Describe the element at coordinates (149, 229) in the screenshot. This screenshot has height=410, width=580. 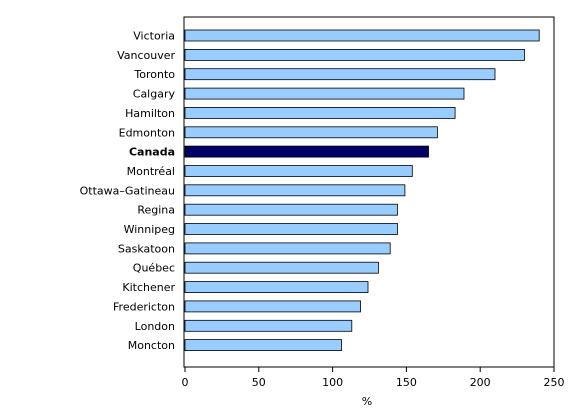
I see `category-label-winnipeg: Winnipeg` at that location.